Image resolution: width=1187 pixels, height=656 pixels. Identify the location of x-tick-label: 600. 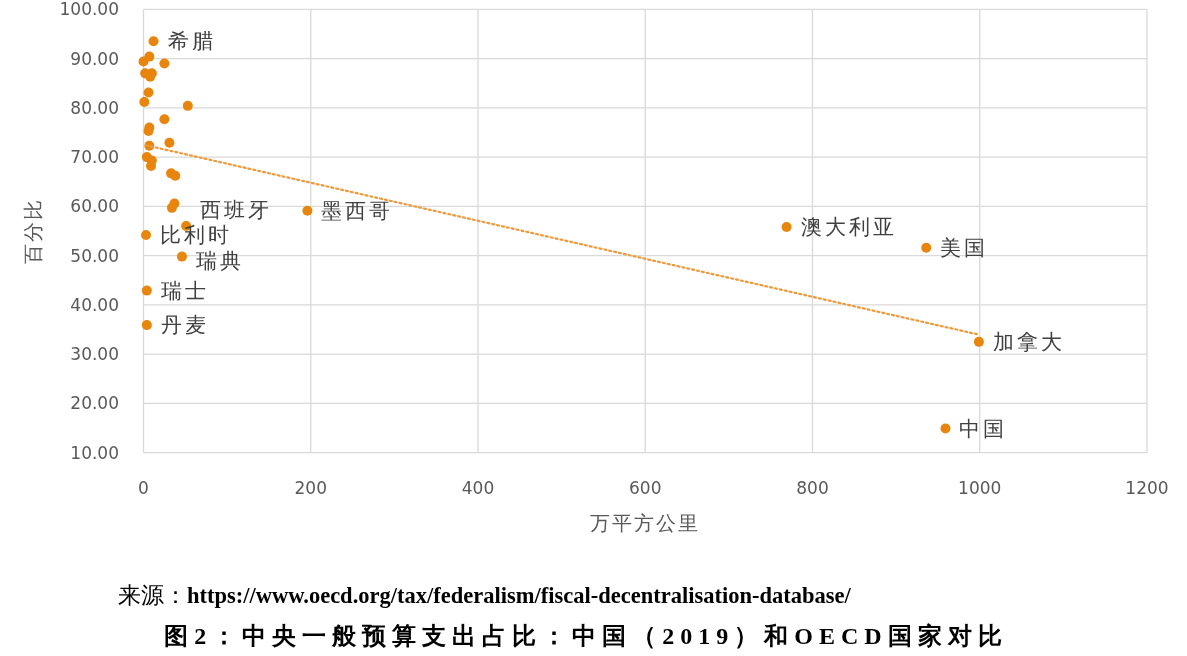
(645, 488).